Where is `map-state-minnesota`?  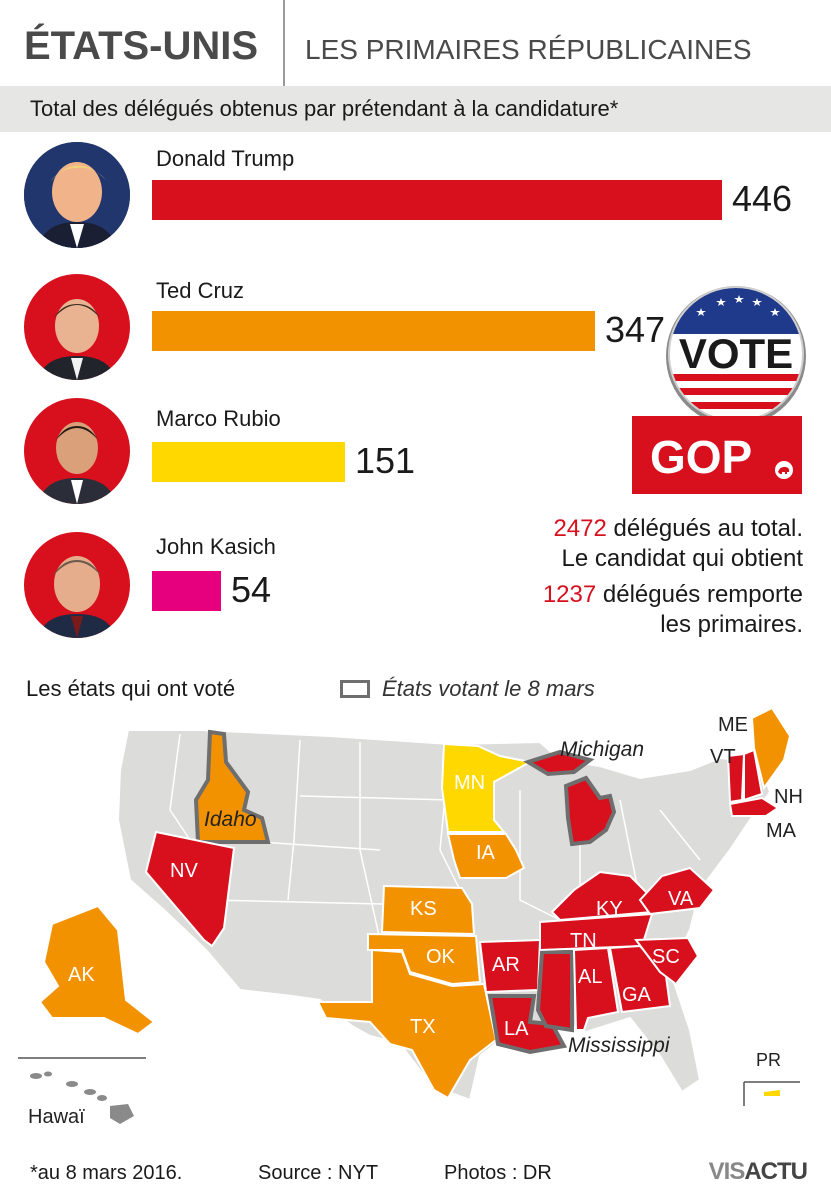
map-state-minnesota is located at coordinates (486, 787).